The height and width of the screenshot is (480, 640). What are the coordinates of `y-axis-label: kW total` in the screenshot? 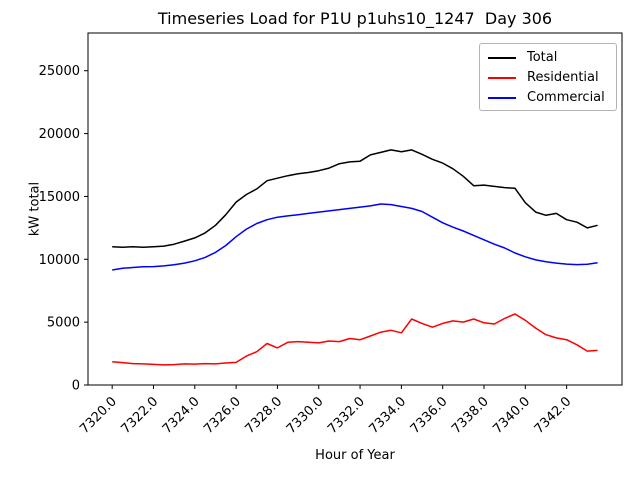 It's located at (35, 209).